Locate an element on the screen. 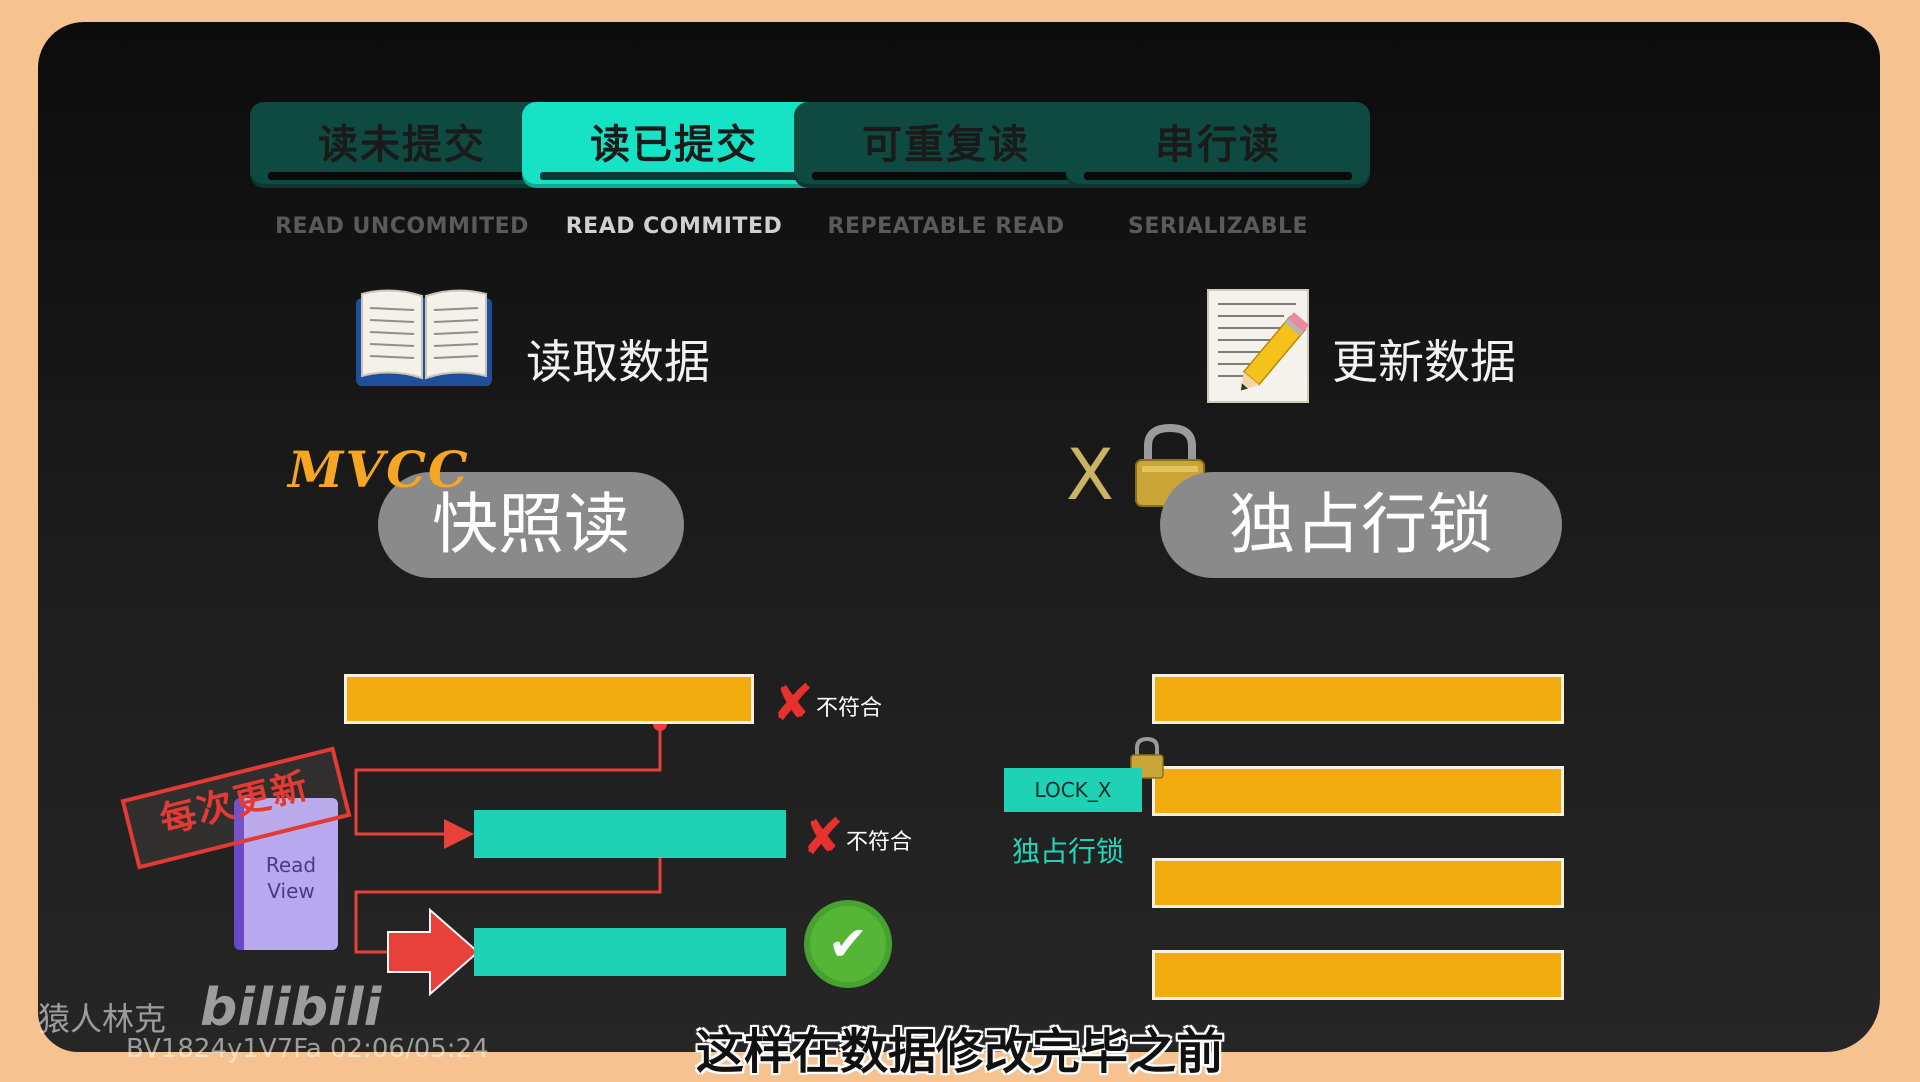 This screenshot has height=1082, width=1920. memo-pencil-icon is located at coordinates (1258, 346).